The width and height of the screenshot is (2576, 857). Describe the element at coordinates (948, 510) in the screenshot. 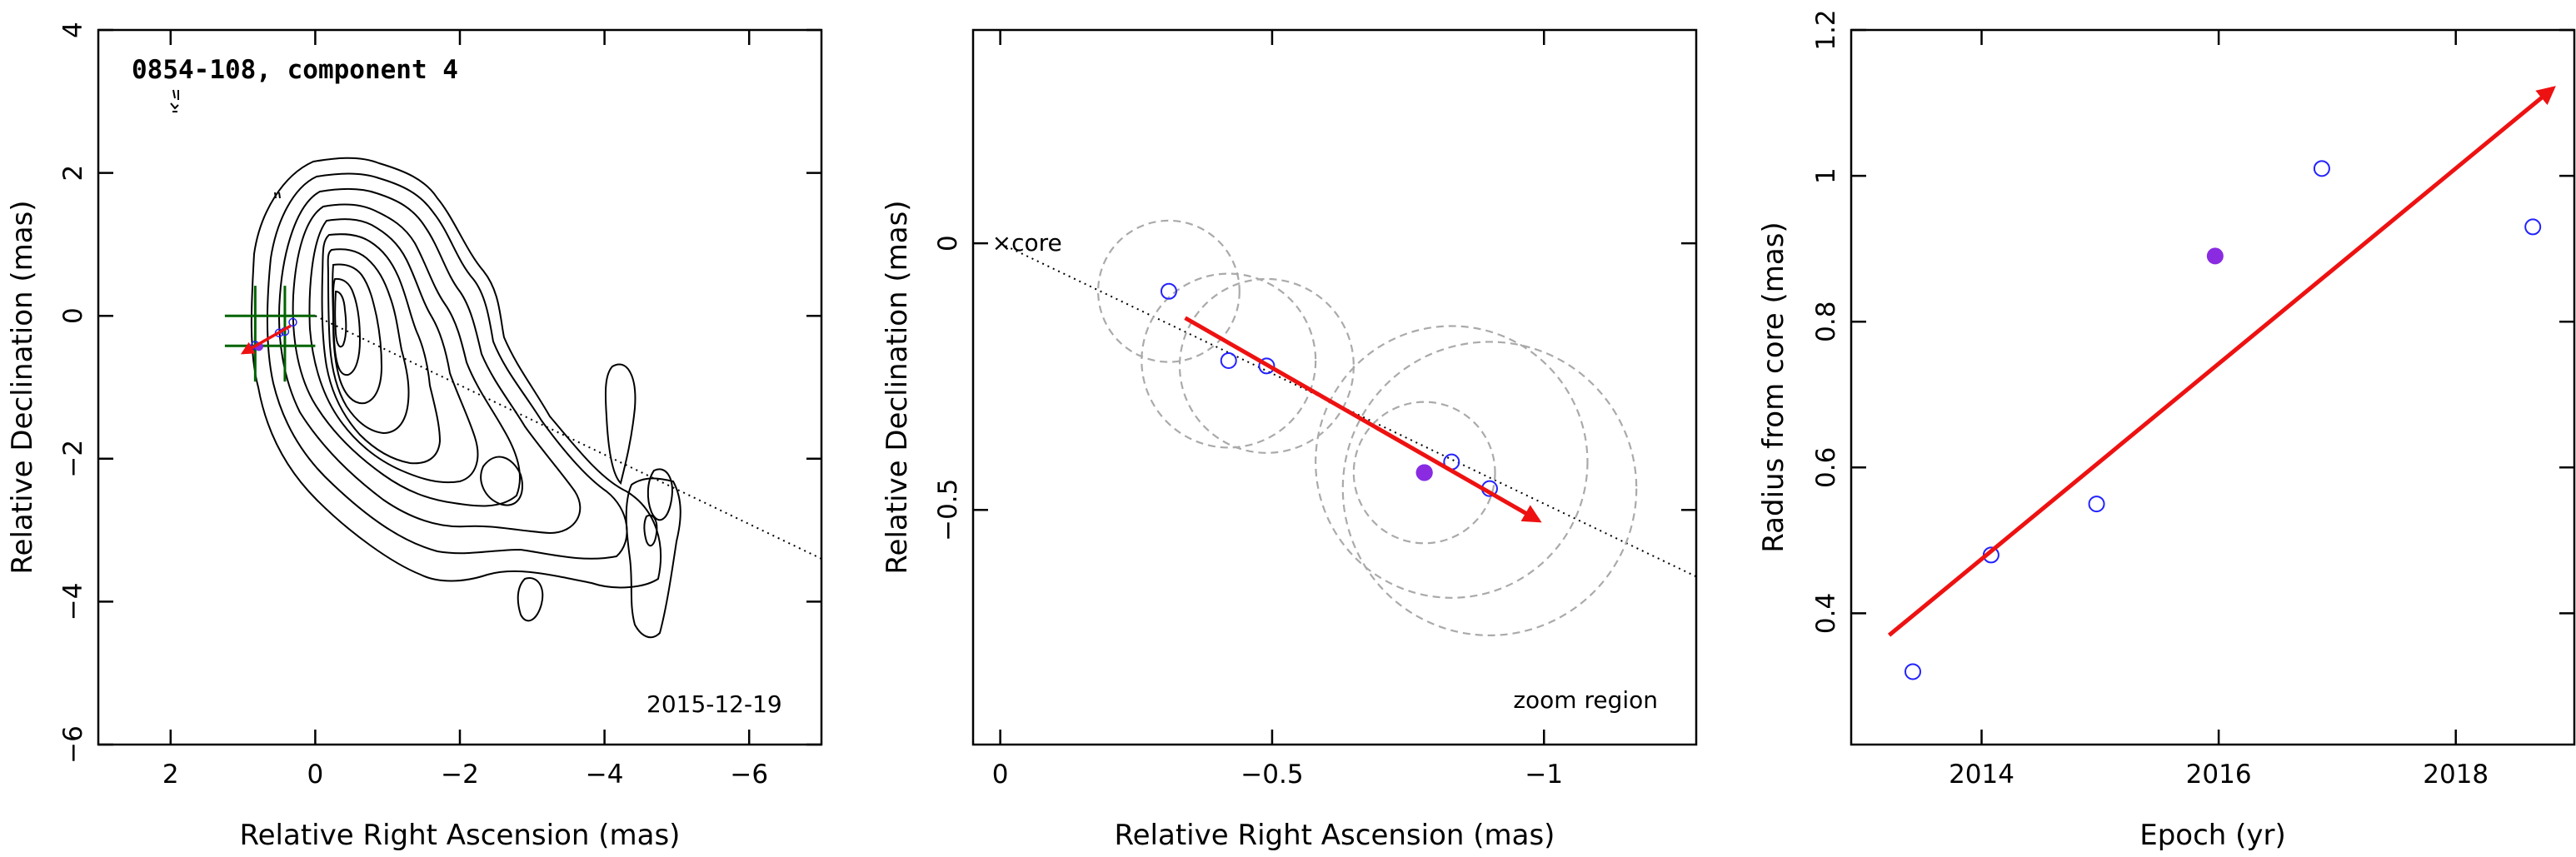

I see `y-tick-label: −0.5` at that location.